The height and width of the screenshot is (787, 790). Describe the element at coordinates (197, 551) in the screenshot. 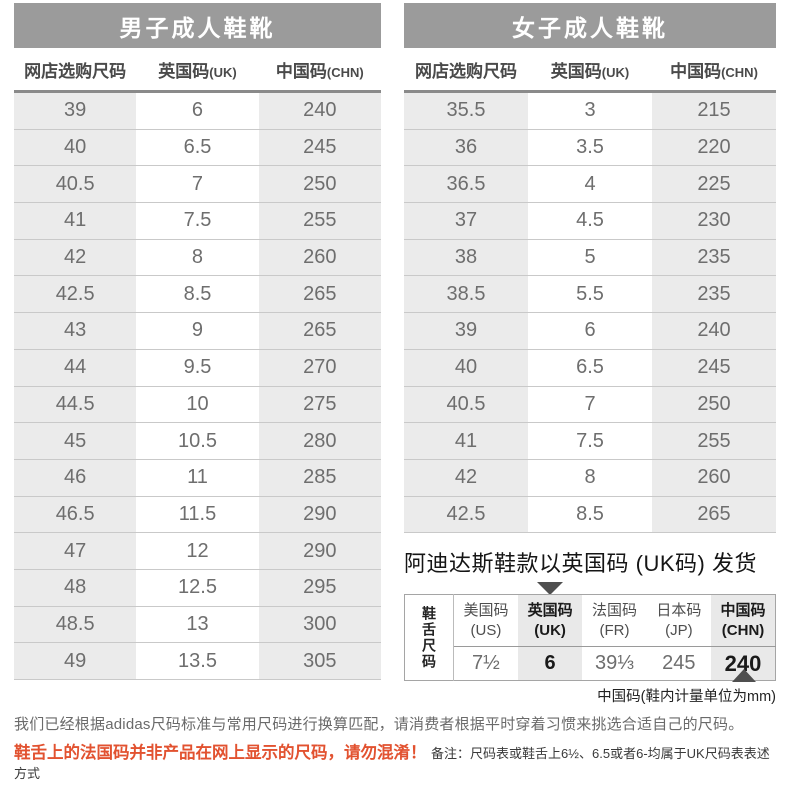

I see `table-row: 47 12 290` at that location.